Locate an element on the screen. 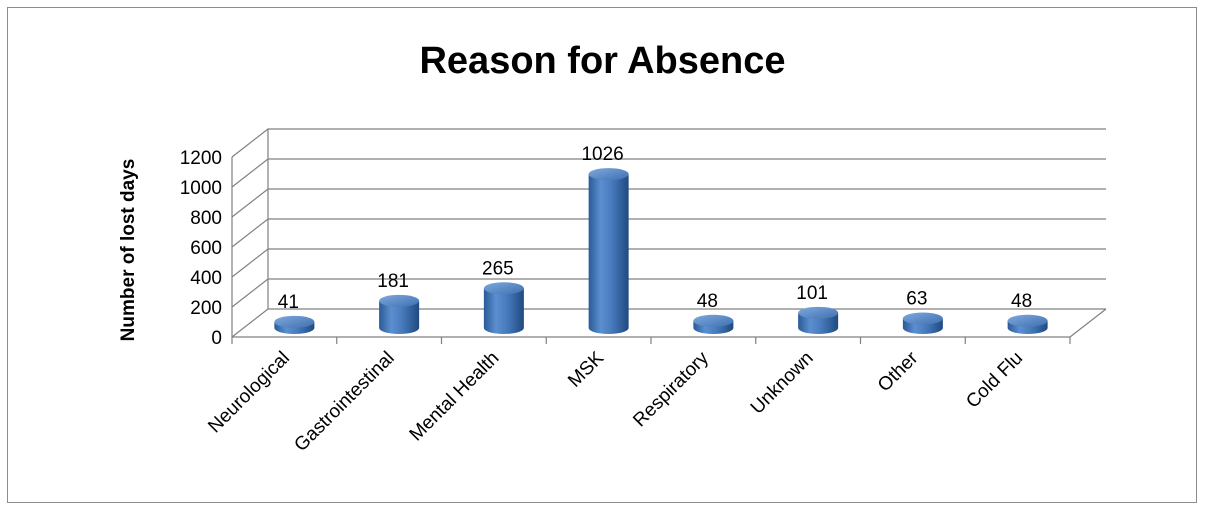  x-tick-label: Mental Health is located at coordinates (455, 397).